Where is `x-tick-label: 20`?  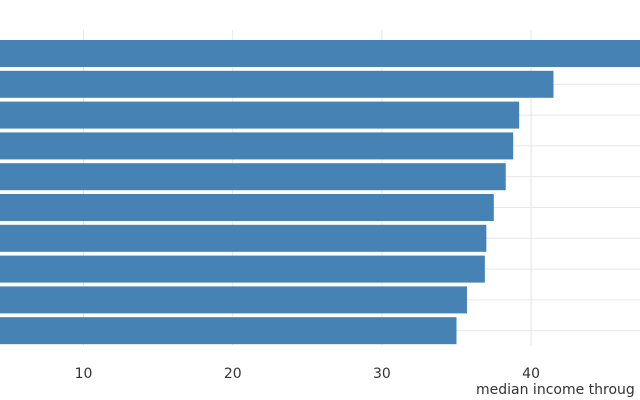
x-tick-label: 20 is located at coordinates (233, 374).